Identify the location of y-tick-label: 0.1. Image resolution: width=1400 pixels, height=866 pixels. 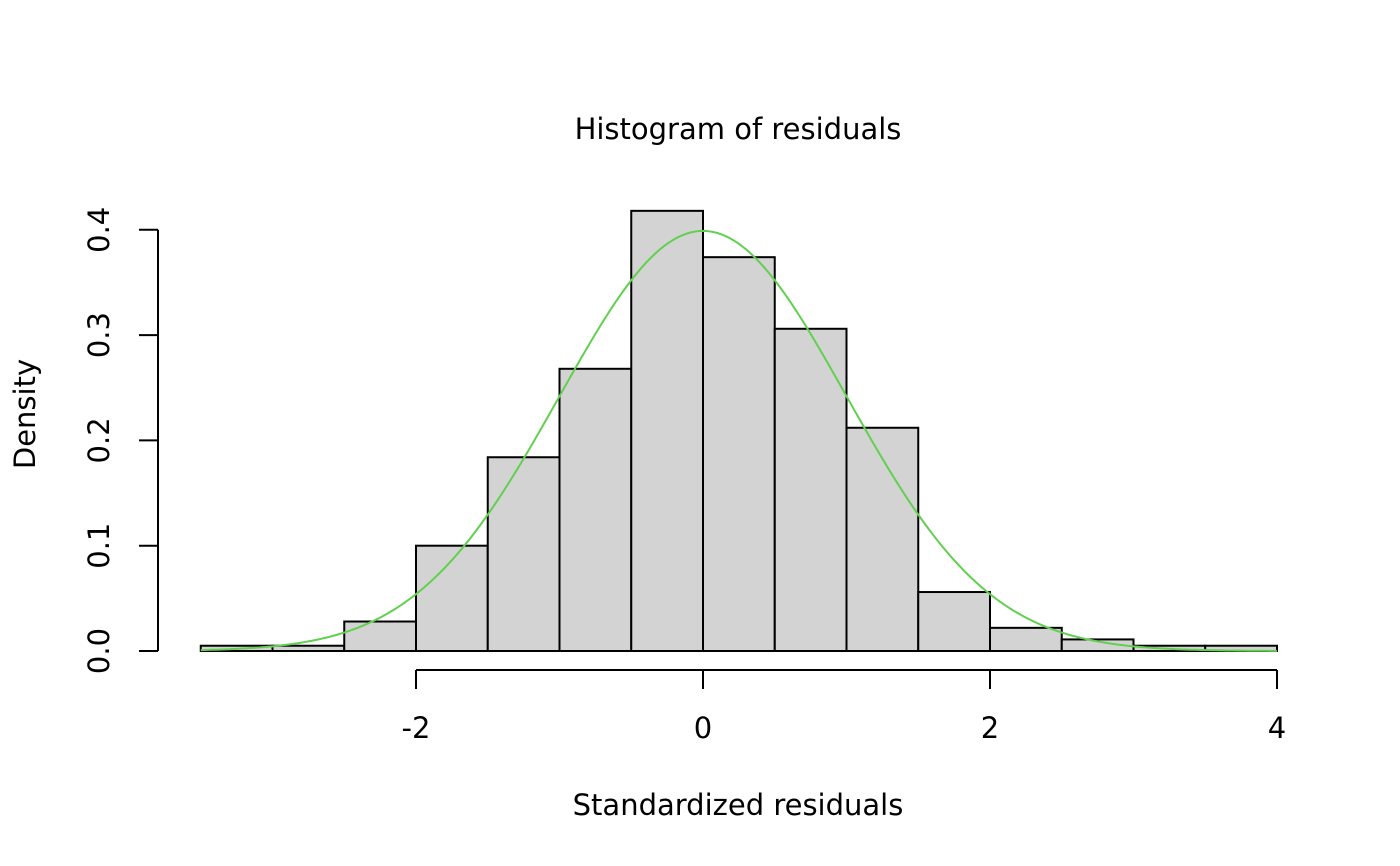
(99, 546).